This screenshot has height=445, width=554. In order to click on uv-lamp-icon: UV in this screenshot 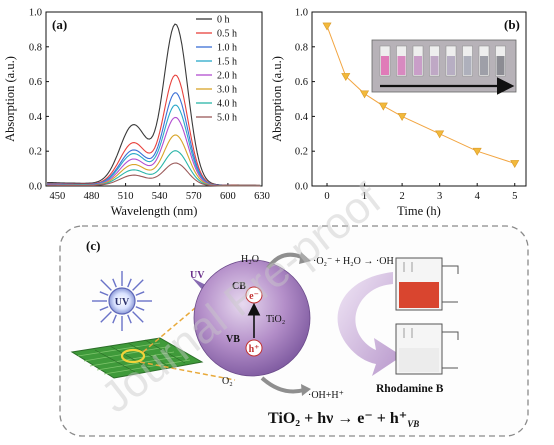, I will do `click(122, 301)`.